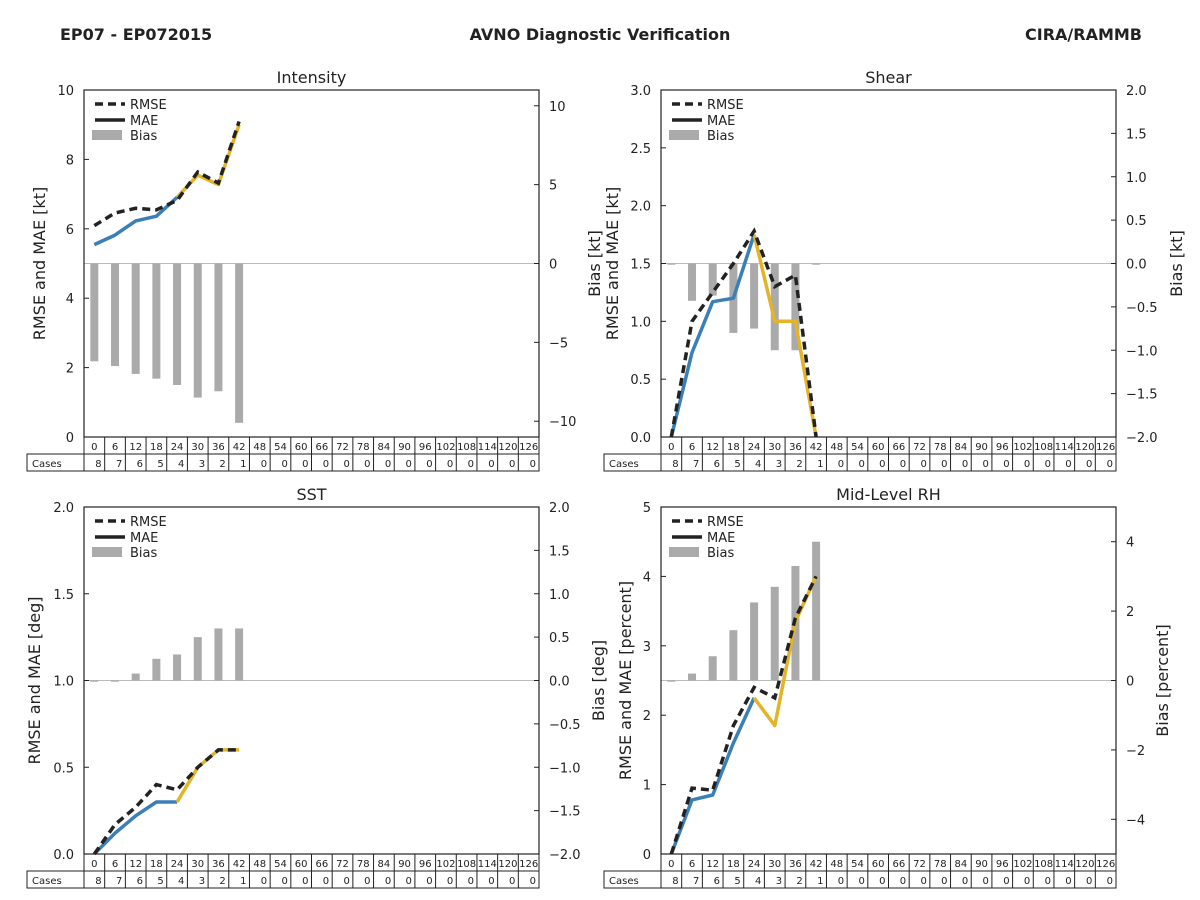 This screenshot has width=1200, height=900. Describe the element at coordinates (598, 680) in the screenshot. I see `y2-axis-label: Bias [deg]` at that location.